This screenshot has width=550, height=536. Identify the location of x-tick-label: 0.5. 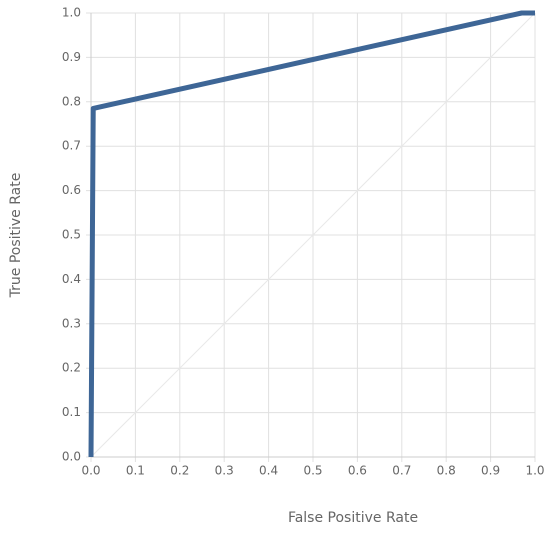
(312, 471).